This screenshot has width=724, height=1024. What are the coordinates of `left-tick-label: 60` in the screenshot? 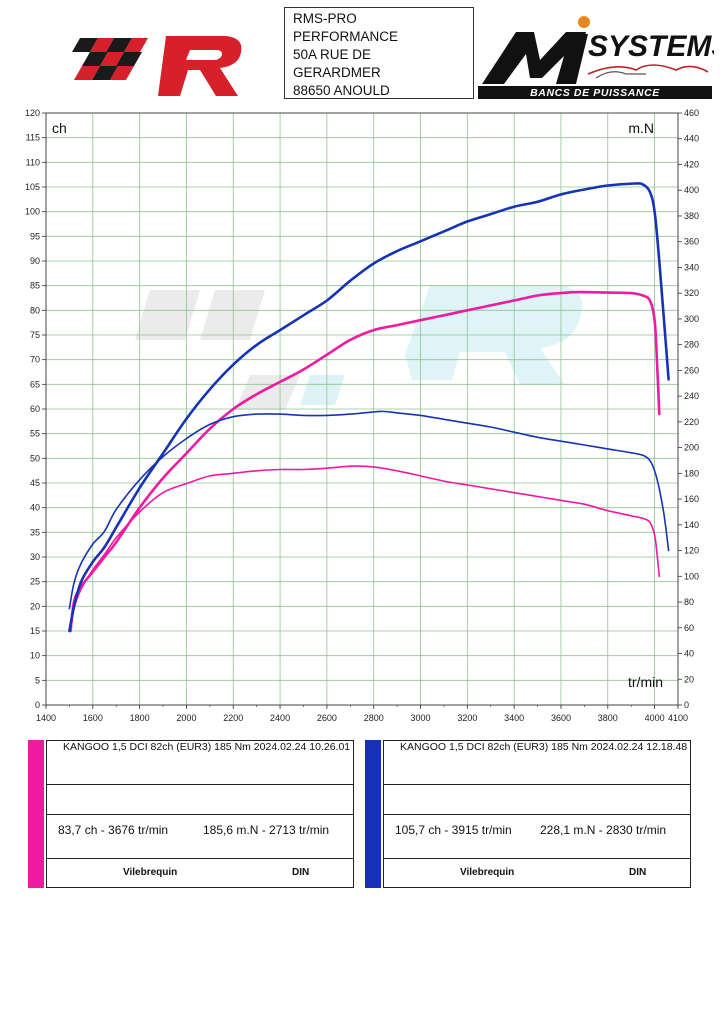 It's located at (35, 409).